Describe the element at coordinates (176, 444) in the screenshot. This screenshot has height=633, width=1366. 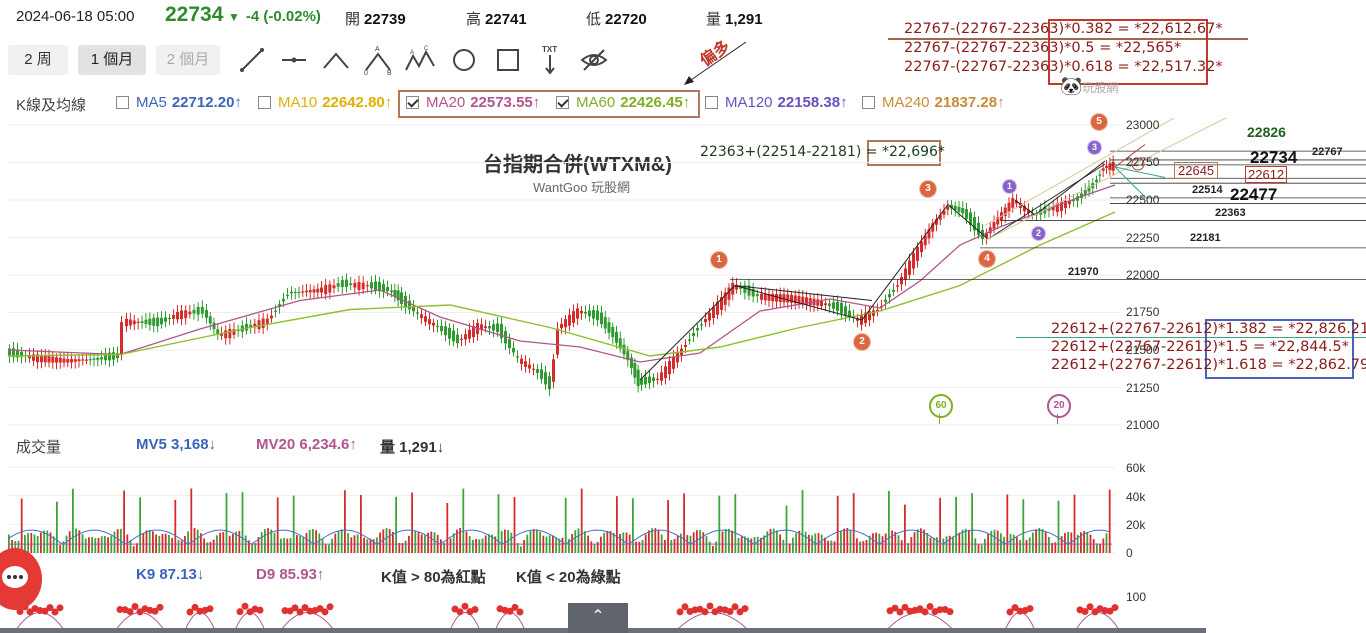
I see `mv5-value: MV5 3,168↓` at that location.